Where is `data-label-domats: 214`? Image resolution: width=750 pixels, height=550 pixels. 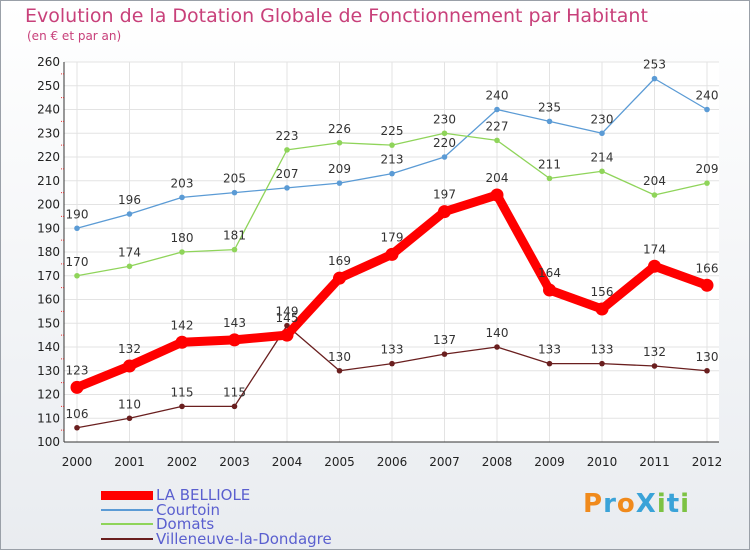
data-label-domats: 214 is located at coordinates (602, 157).